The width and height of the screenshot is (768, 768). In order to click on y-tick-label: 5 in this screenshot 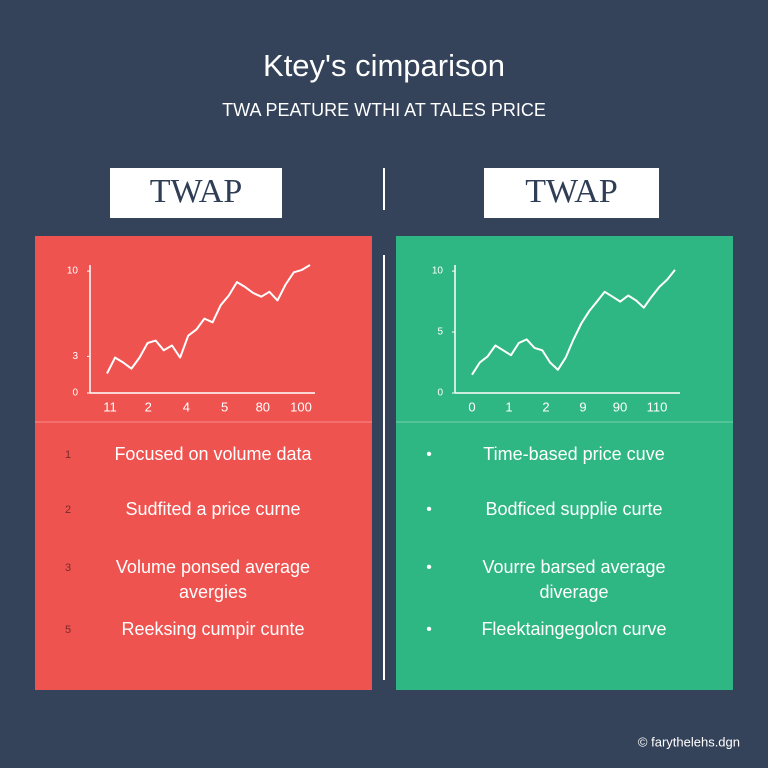, I will do `click(440, 332)`.